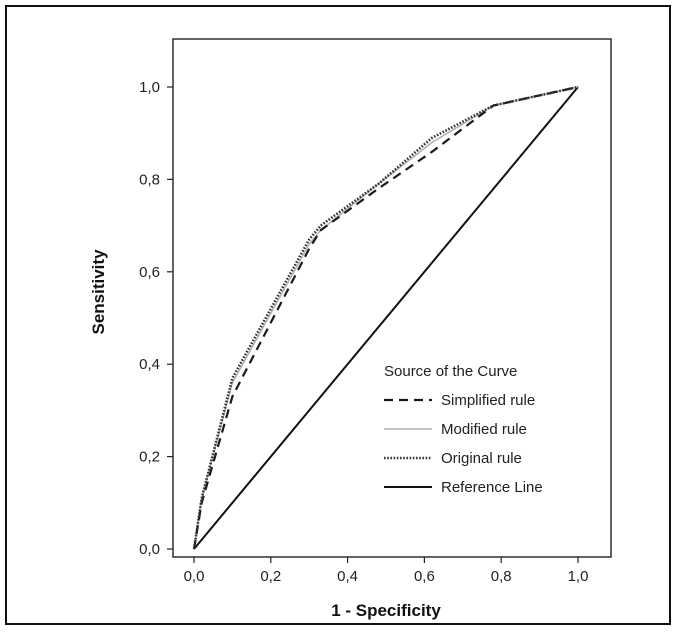 Image resolution: width=679 pixels, height=632 pixels. I want to click on y-axis-title: Sensitivity, so click(98, 292).